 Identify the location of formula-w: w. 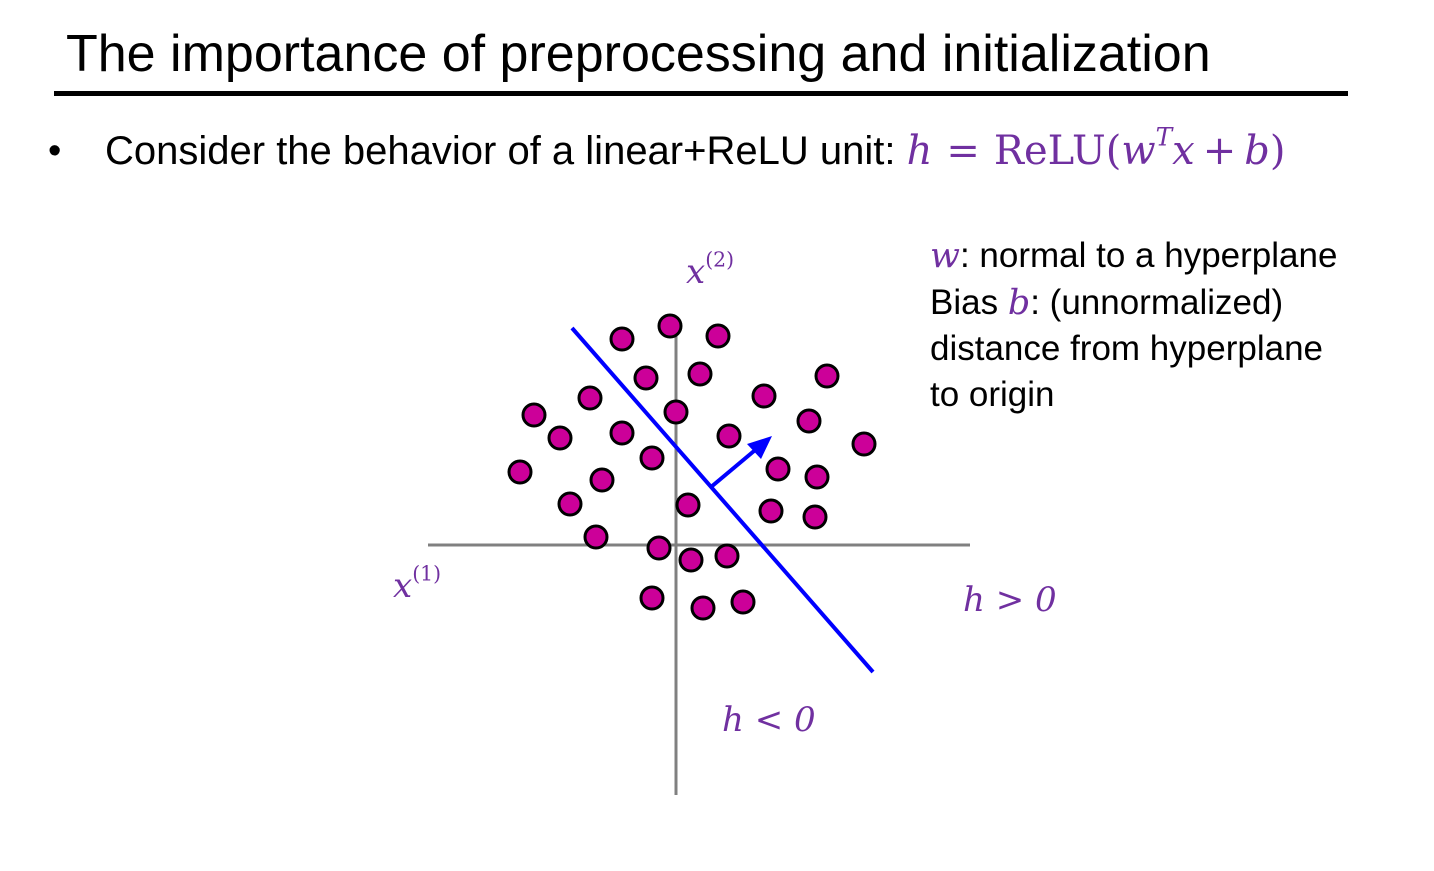
(1138, 151).